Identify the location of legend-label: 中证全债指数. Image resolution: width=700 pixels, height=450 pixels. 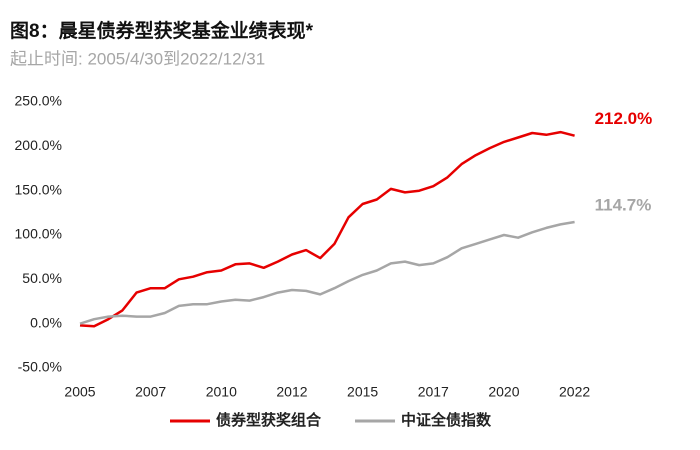
(446, 420).